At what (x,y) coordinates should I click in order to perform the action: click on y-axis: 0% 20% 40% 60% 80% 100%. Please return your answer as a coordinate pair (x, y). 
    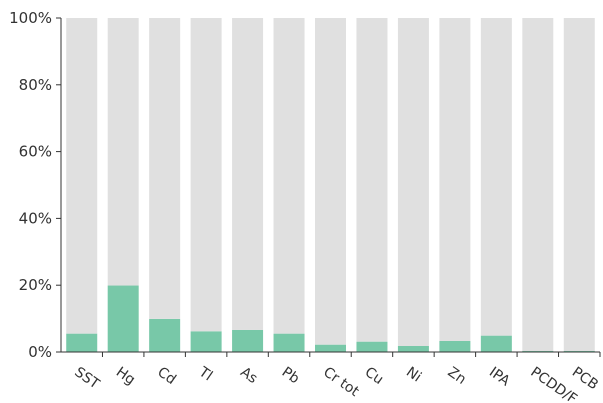
    Looking at the image, I should click on (35, 185).